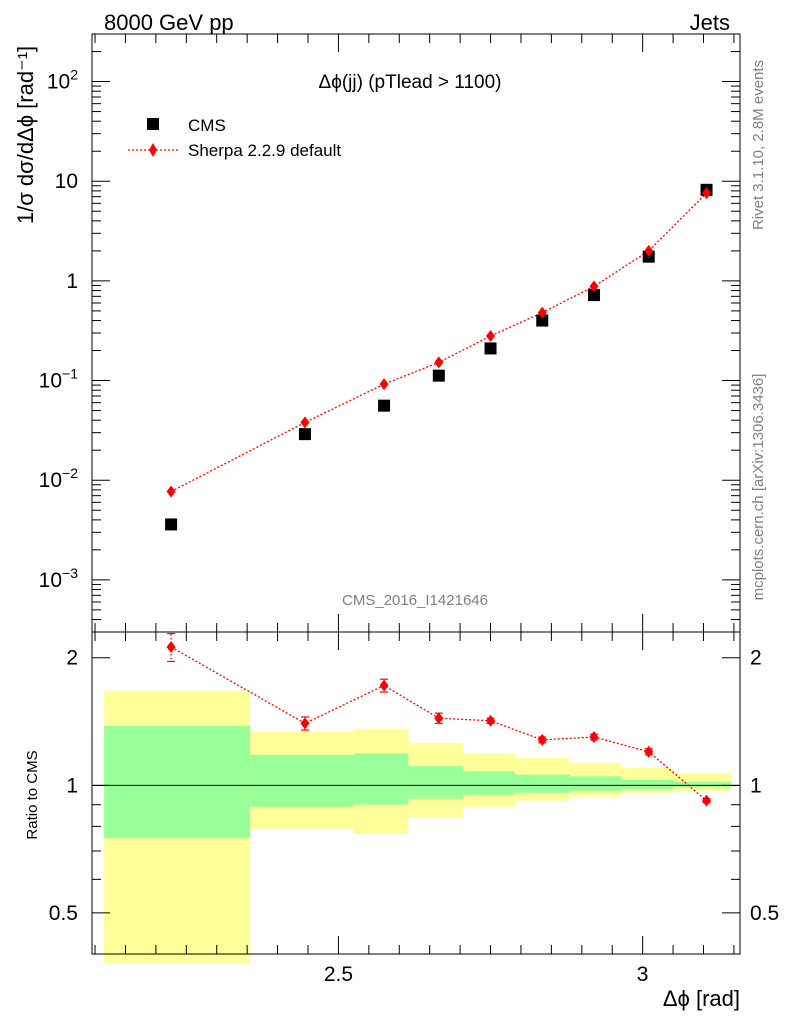  Describe the element at coordinates (415, 600) in the screenshot. I see `watermark: CMS_2016_I1421646` at that location.